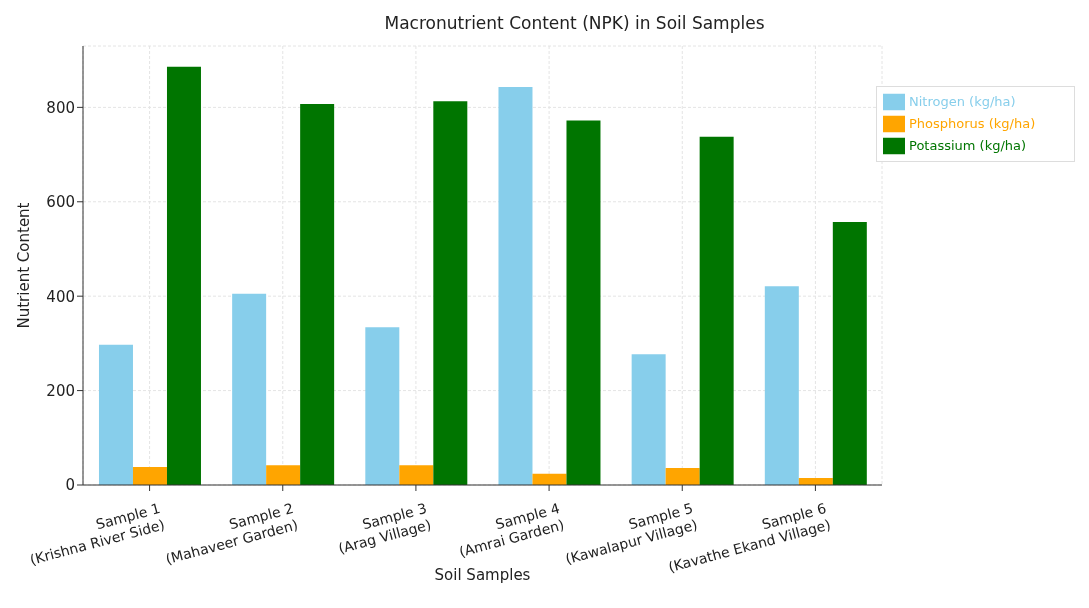 The image size is (1089, 608). Describe the element at coordinates (968, 145) in the screenshot. I see `legend-label: Potassium (kg/ha)` at that location.